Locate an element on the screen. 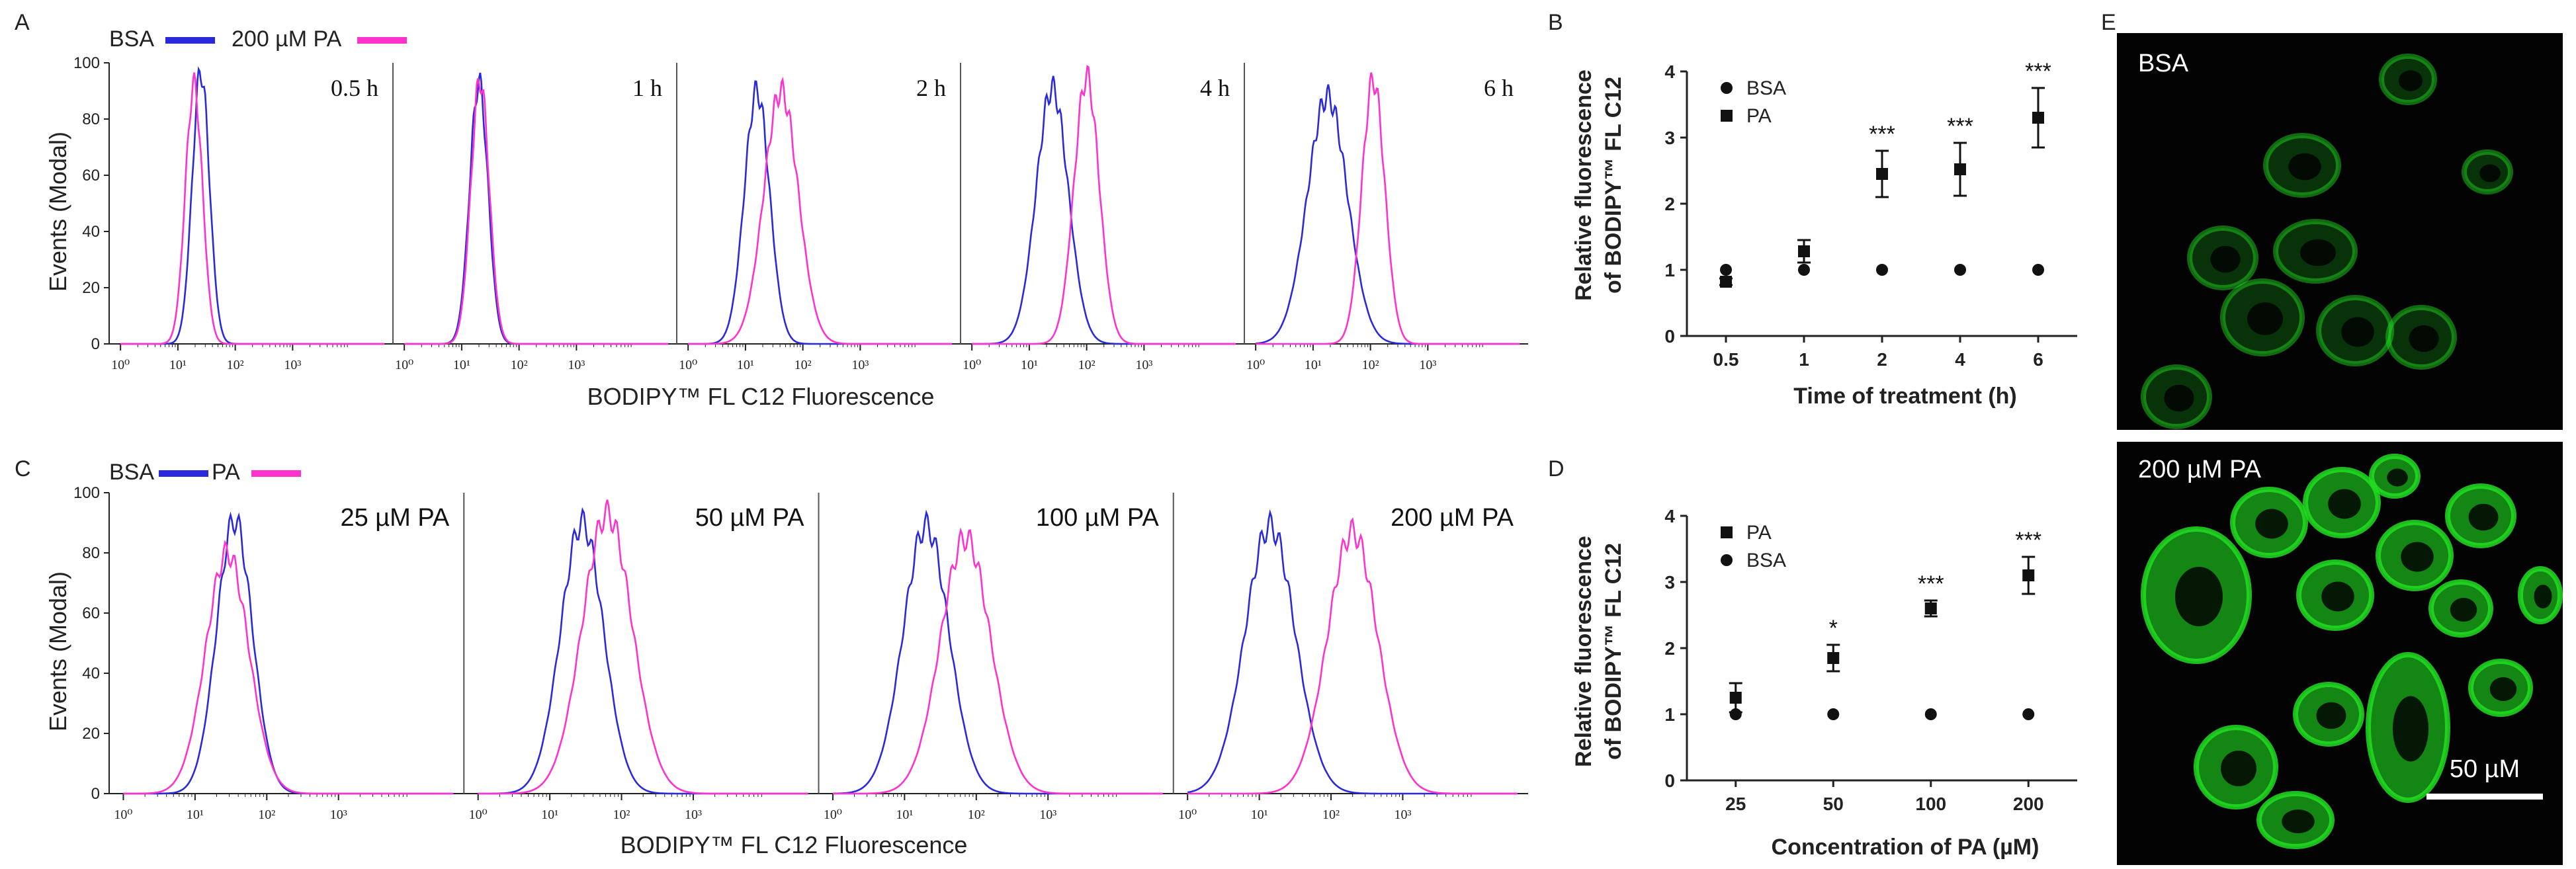  panel-a-legend: BSA 200 µM PA is located at coordinates (258, 39).